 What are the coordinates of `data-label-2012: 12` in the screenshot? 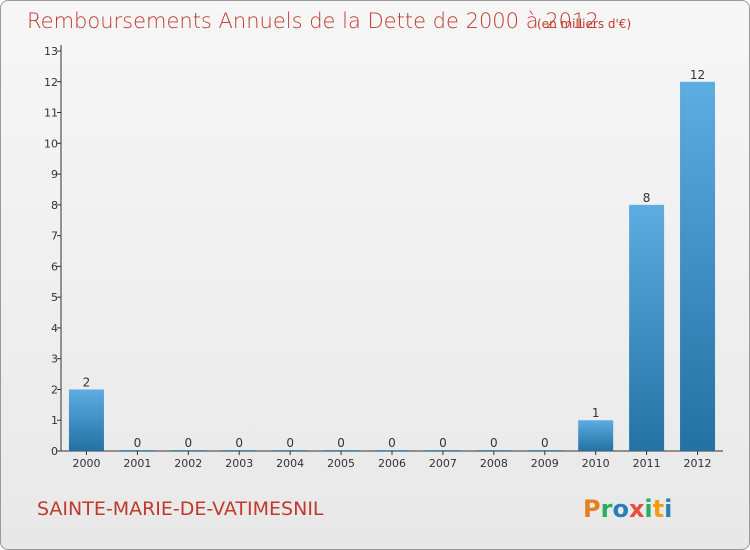 It's located at (697, 75).